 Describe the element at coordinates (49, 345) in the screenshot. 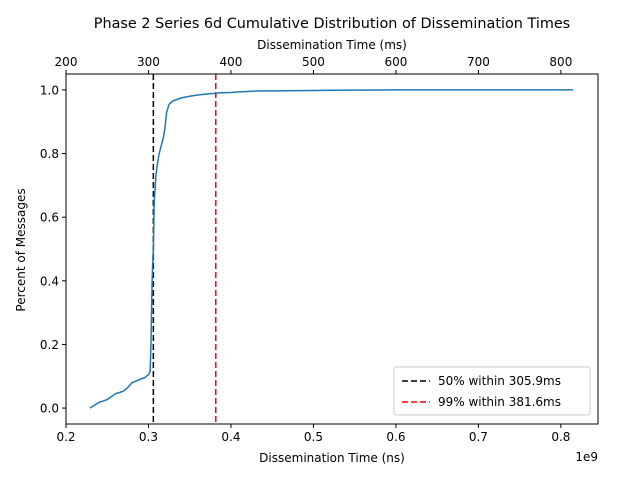

I see `y-tick-label: 0.2` at that location.